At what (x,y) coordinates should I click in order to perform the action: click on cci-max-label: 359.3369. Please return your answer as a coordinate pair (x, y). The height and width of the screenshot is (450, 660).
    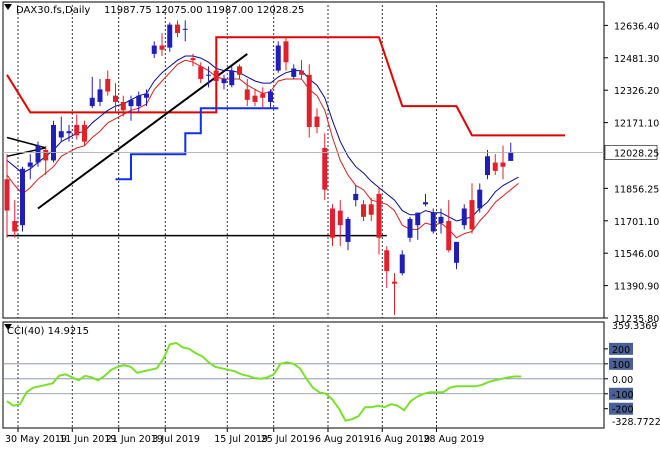
    Looking at the image, I should click on (634, 326).